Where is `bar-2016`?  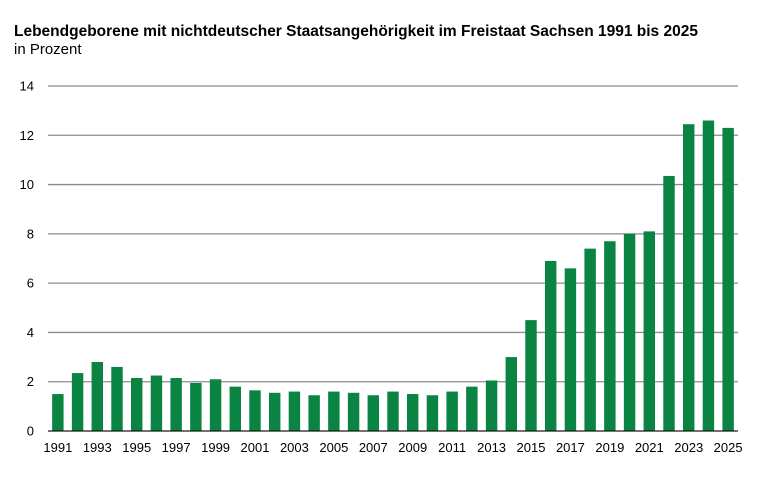 bar-2016 is located at coordinates (550, 345).